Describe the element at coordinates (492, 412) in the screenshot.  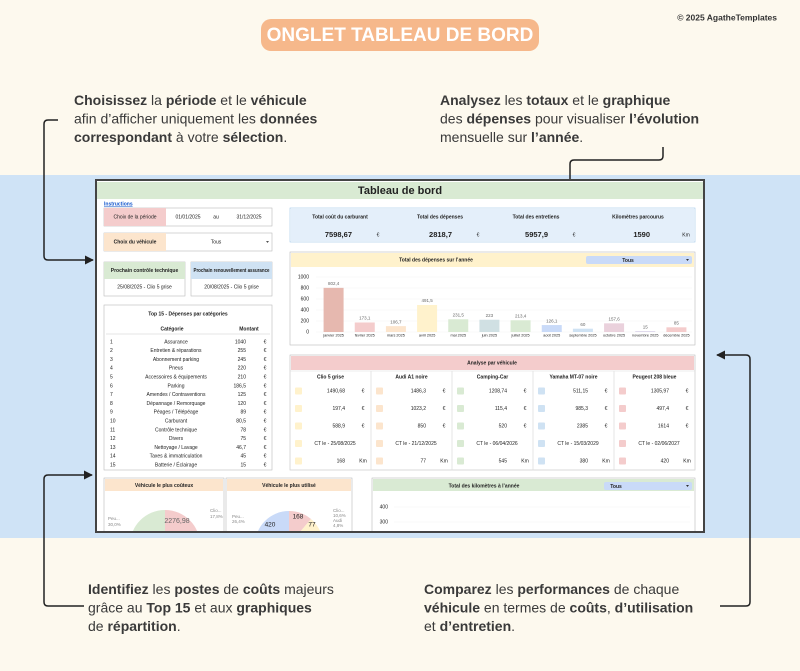
I see `panel` at that location.